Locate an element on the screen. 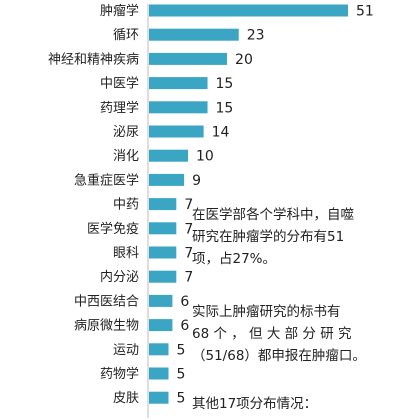 Image resolution: width=420 pixels, height=420 pixels. value-label: 10 is located at coordinates (205, 157).